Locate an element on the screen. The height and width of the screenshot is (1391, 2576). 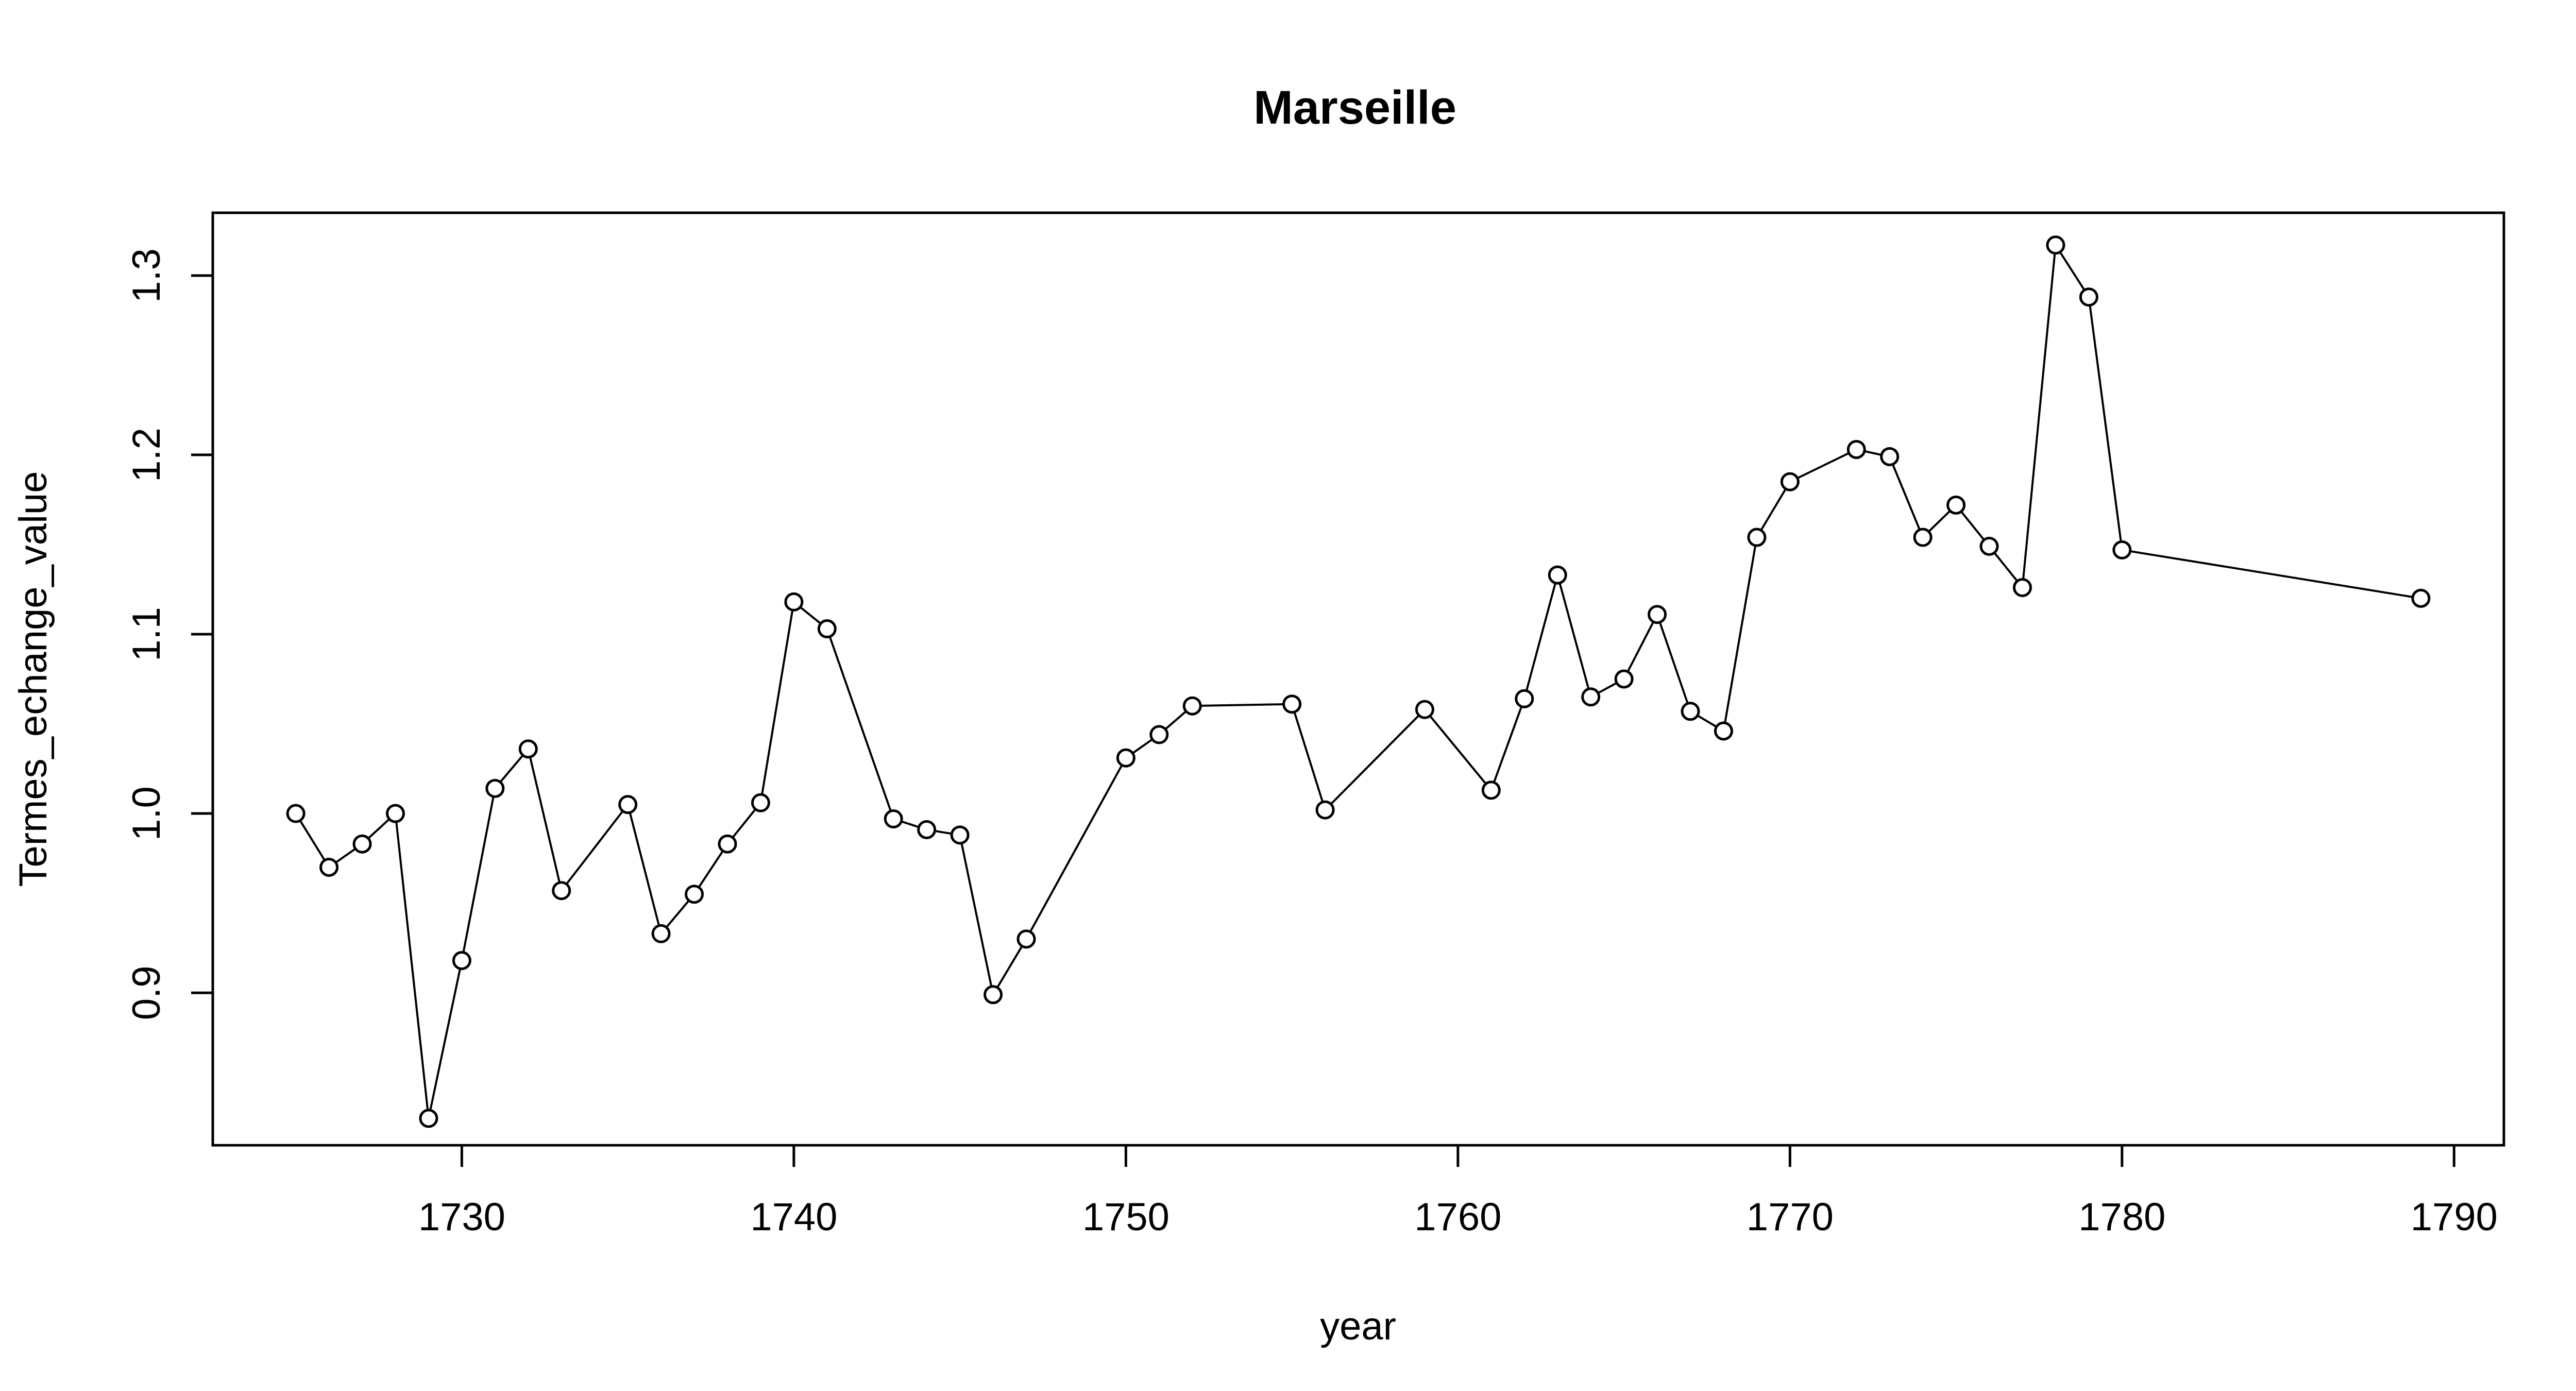
y-axis-label: Termes_echange_value is located at coordinates (33, 679).